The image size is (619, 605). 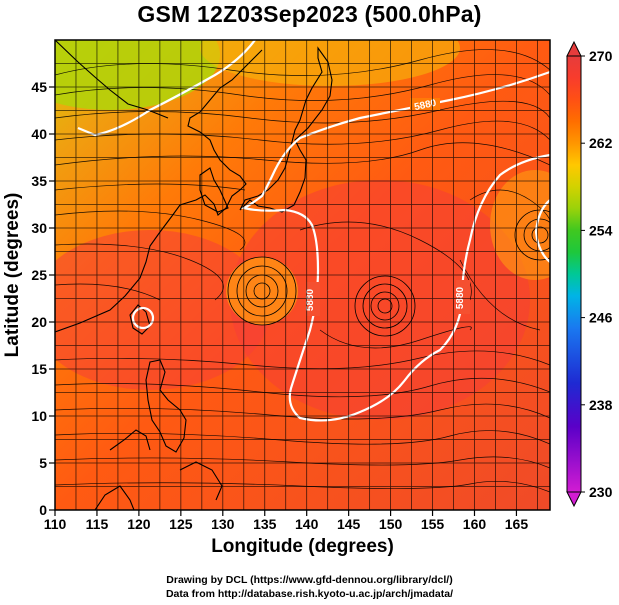 What do you see at coordinates (43, 463) in the screenshot?
I see `y-tick-label: 5` at bounding box center [43, 463].